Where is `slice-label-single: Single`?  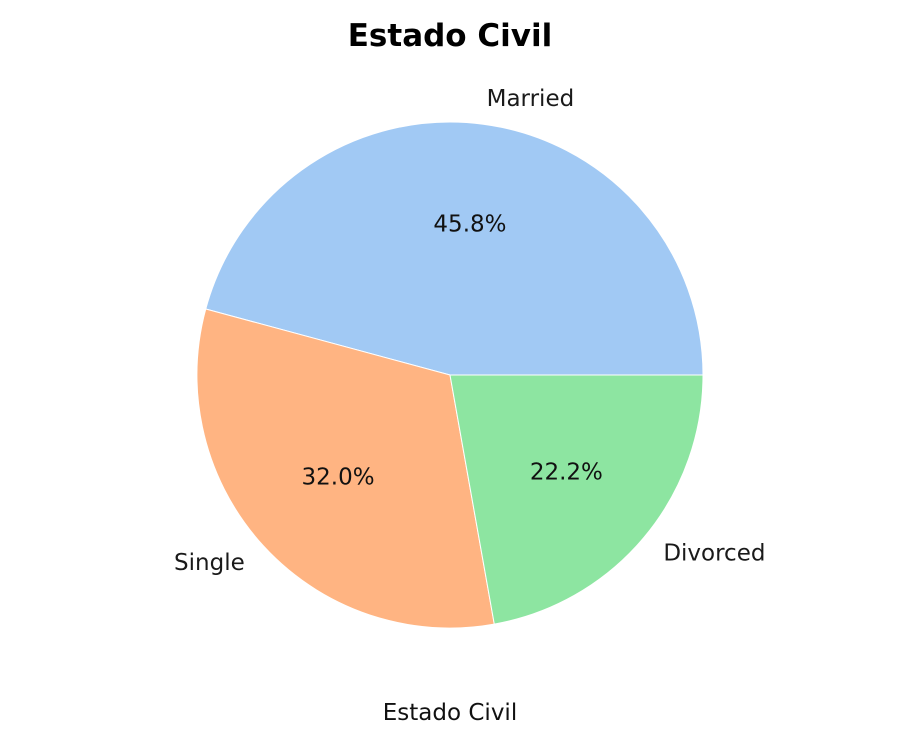
slice-label-single: Single is located at coordinates (209, 563).